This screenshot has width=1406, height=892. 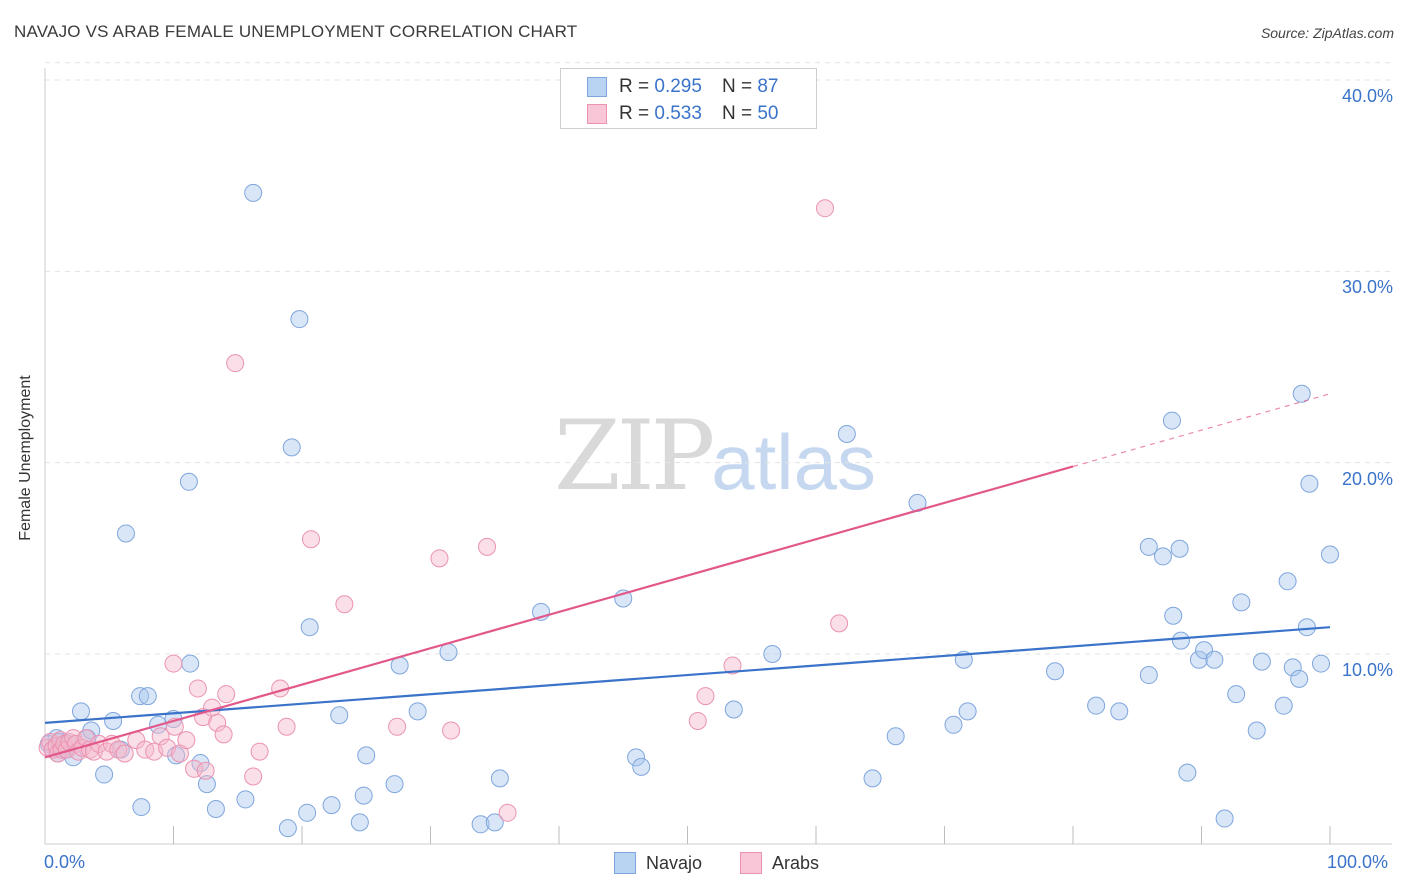 I want to click on source-credit: Source: ZipAtlas.com, so click(x=1327, y=33).